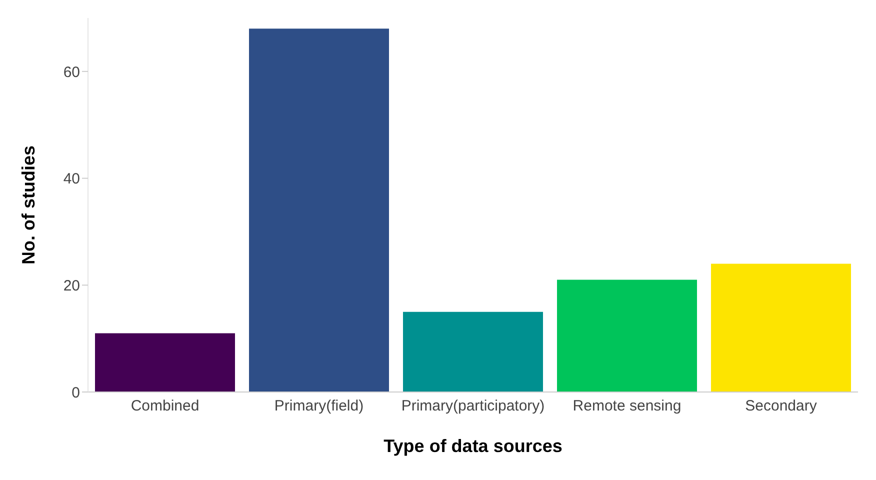 This screenshot has width=876, height=480. I want to click on x-tick-label: Primary(field), so click(319, 406).